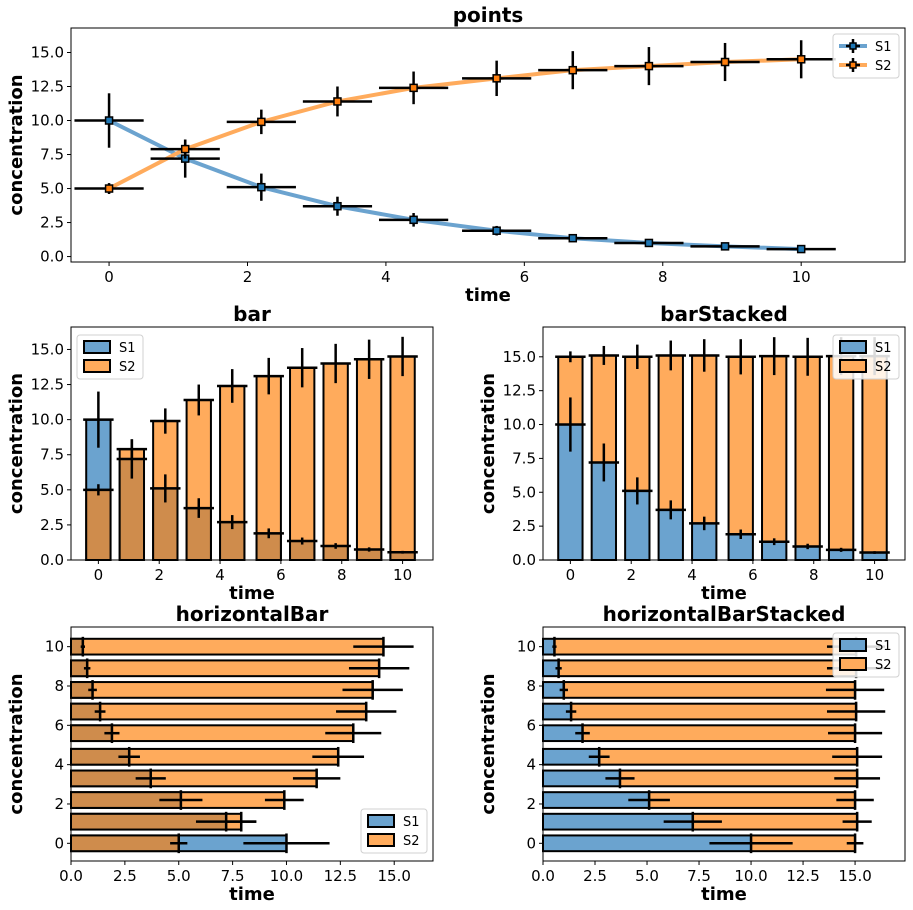 The image size is (913, 910). What do you see at coordinates (125, 876) in the screenshot?
I see `x-tick-label: 2.5` at bounding box center [125, 876].